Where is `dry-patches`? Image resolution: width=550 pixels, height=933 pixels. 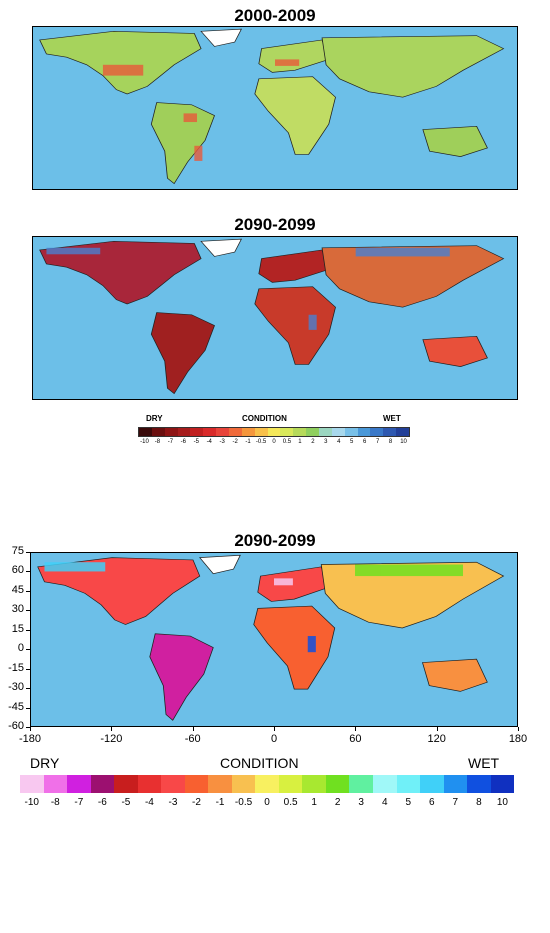 dry-patches is located at coordinates (201, 110).